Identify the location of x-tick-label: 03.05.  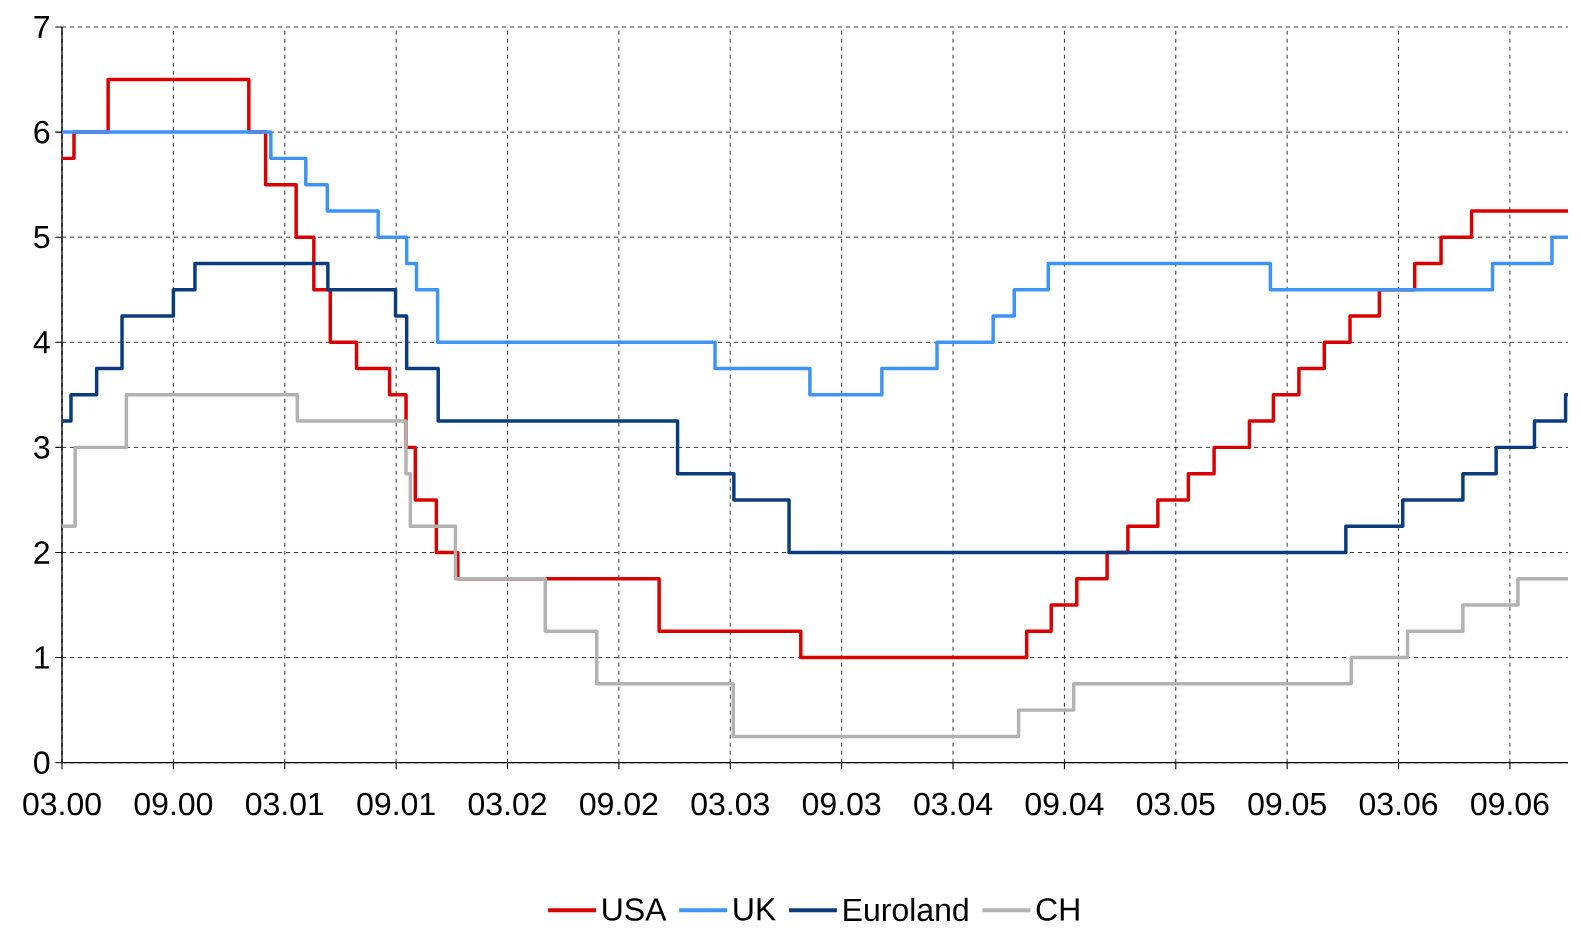
(1176, 804).